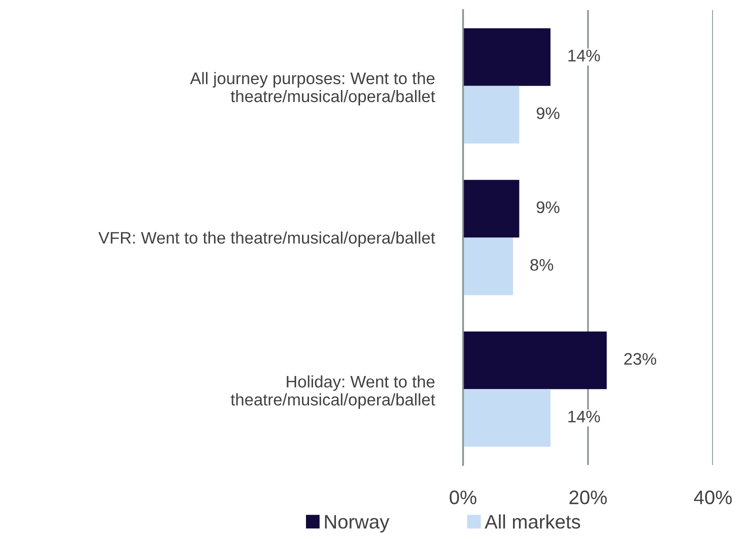  Describe the element at coordinates (267, 239) in the screenshot. I see `y-tick-label: VFR: Went to the theatre/musical/opera/ballet` at that location.